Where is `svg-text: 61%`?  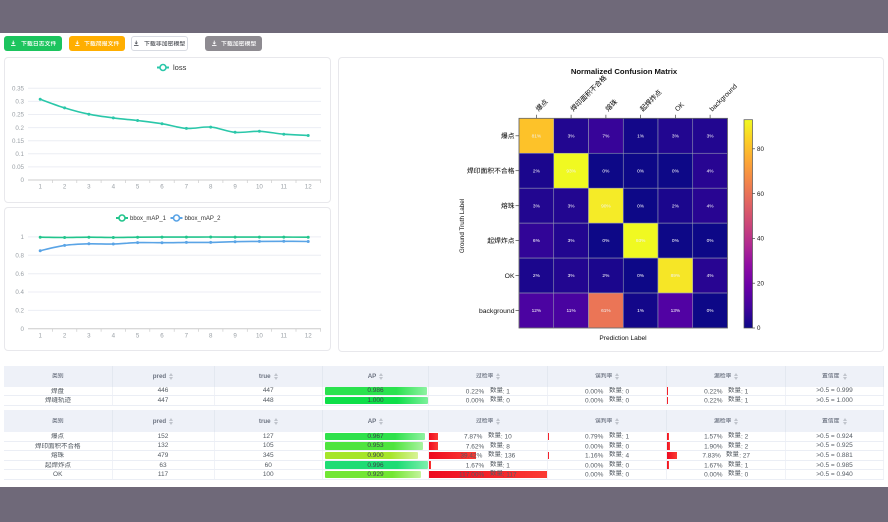
svg-text: 61% is located at coordinates (606, 311).